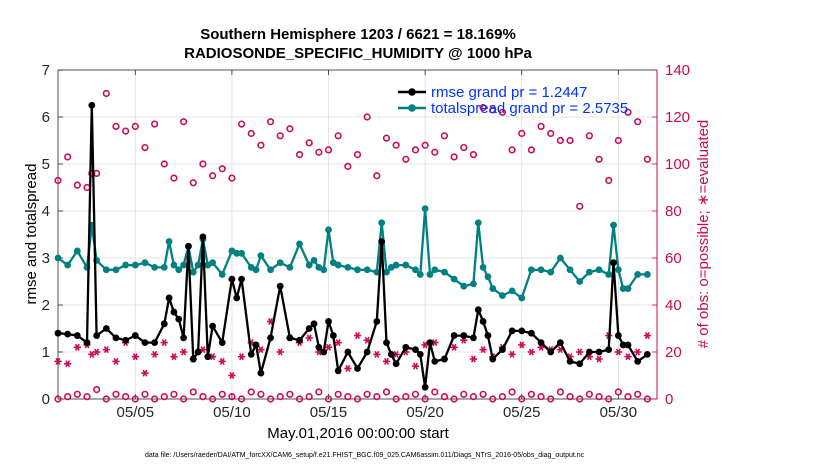  Describe the element at coordinates (677, 70) in the screenshot. I see `y-tick-label-right: 140` at that location.